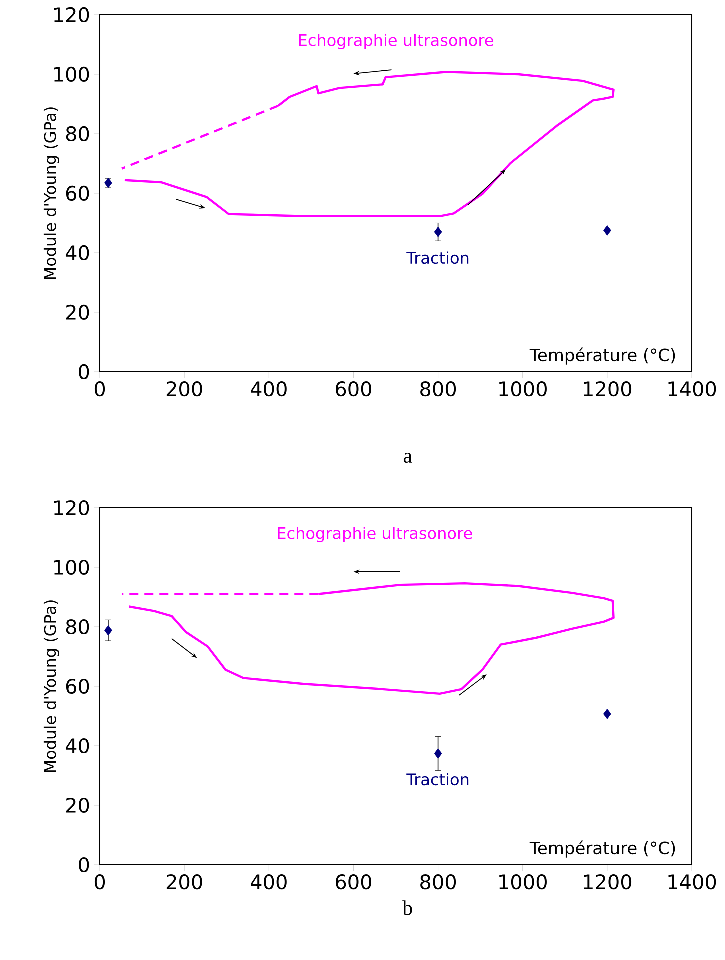  Describe the element at coordinates (408, 458) in the screenshot. I see `text: a` at that location.